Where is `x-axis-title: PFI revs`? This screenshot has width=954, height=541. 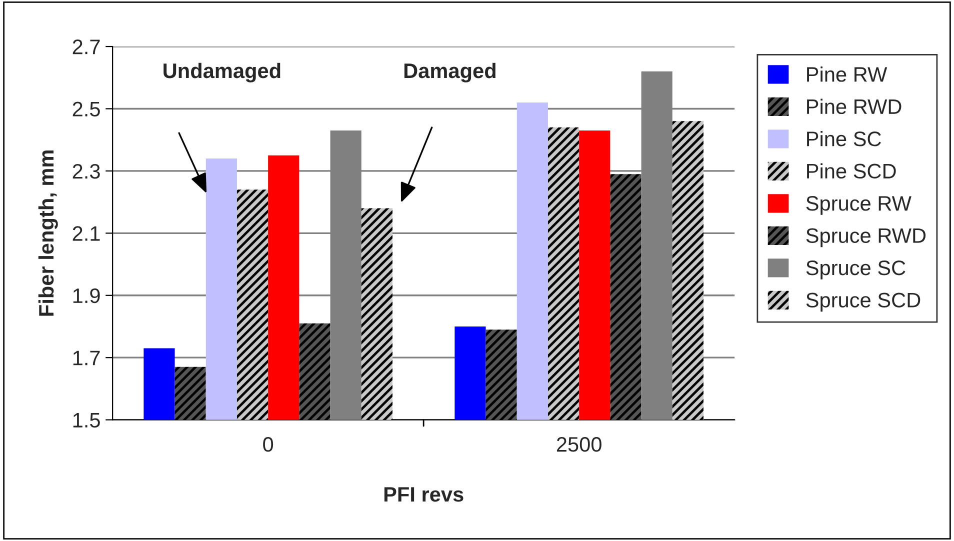 x-axis-title: PFI revs is located at coordinates (424, 494).